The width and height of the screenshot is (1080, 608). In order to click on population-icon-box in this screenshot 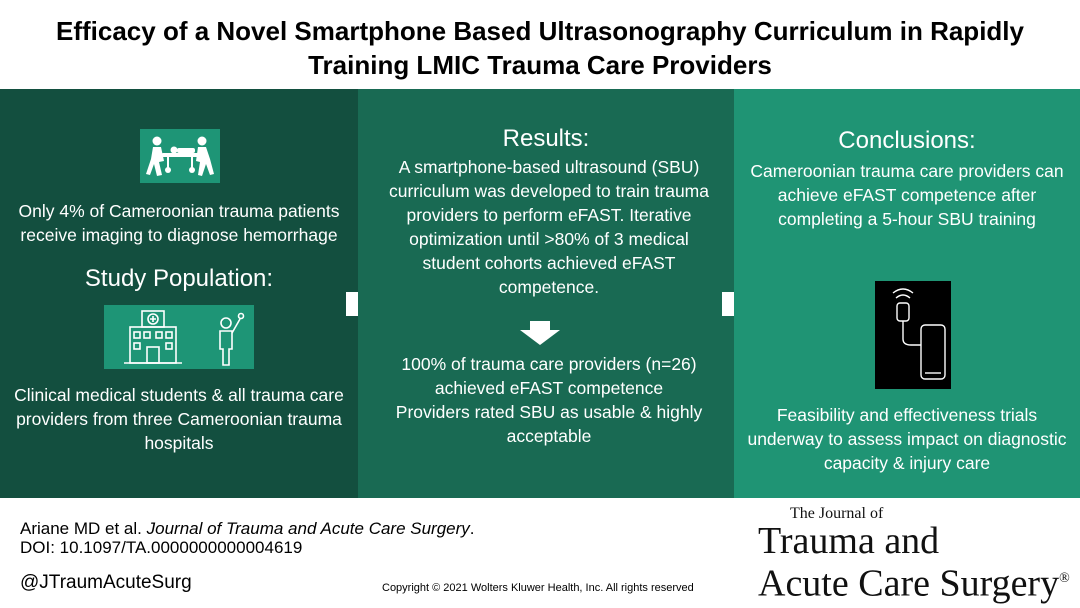, I will do `click(179, 337)`.